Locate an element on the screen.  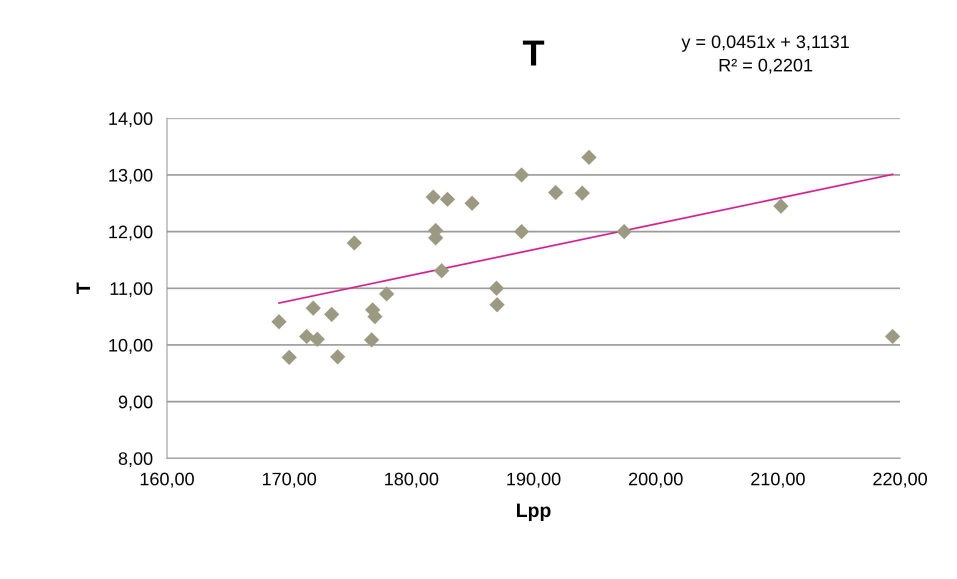
text: y = 0,0451x + 3,1131 R² = 0,2201 is located at coordinates (765, 54).